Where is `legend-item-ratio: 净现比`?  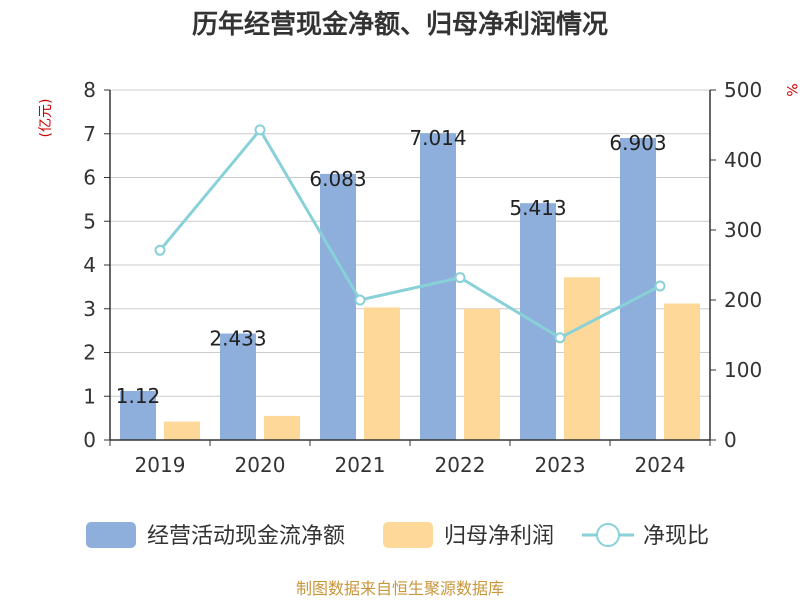
legend-item-ratio: 净现比 is located at coordinates (645, 536).